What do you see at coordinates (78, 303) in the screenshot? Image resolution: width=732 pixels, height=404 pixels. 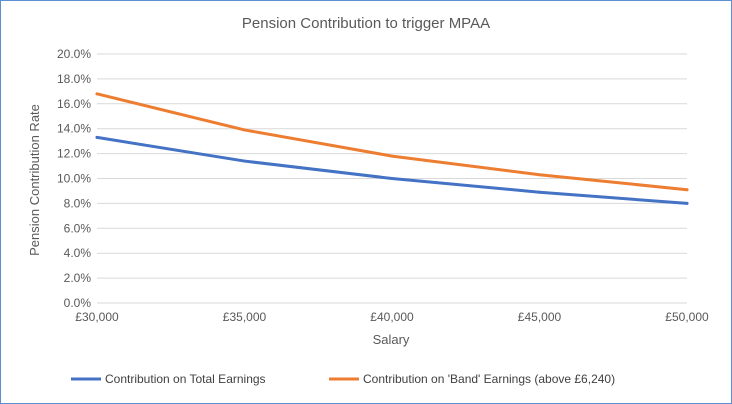 I see `y-tick-label: 0.0%` at bounding box center [78, 303].